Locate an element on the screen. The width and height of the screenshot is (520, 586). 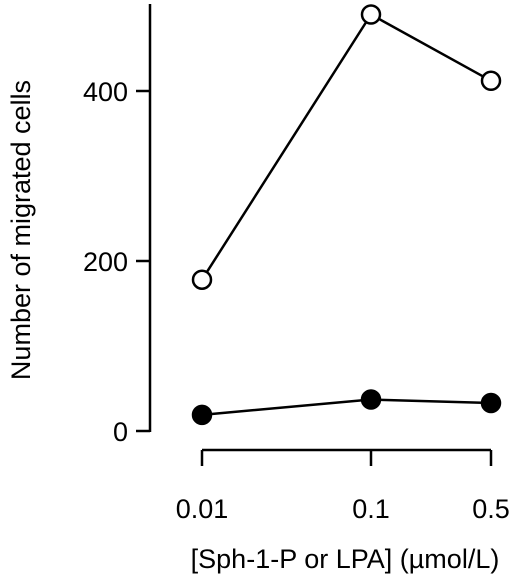
y-tick-label: 400 is located at coordinates (105, 92).